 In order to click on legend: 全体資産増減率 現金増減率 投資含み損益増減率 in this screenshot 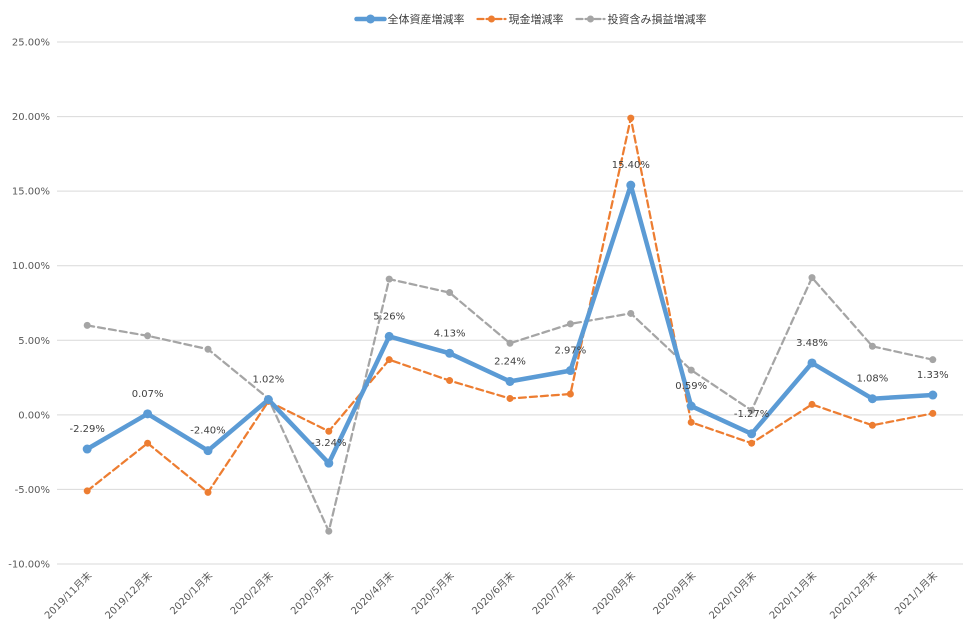, I will do `click(530, 19)`.